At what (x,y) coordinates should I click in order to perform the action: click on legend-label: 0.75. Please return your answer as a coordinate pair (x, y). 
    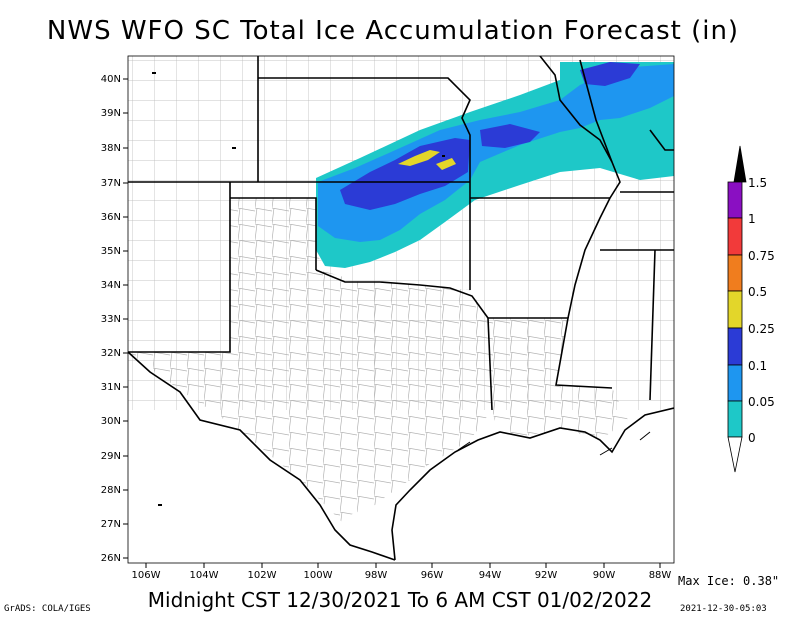
    Looking at the image, I should click on (761, 256).